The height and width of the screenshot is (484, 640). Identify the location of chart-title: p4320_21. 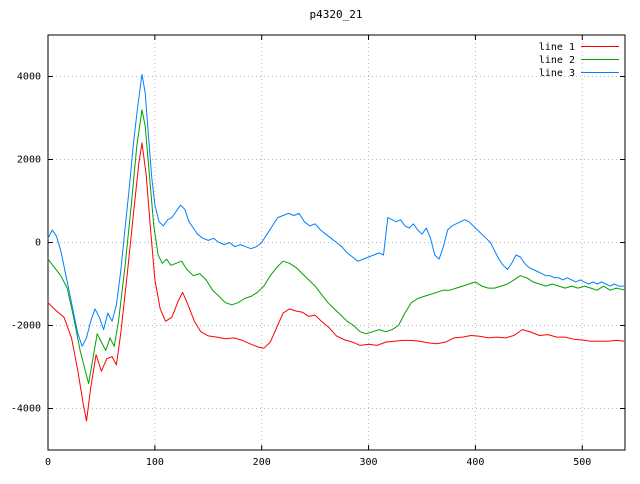
(336, 14).